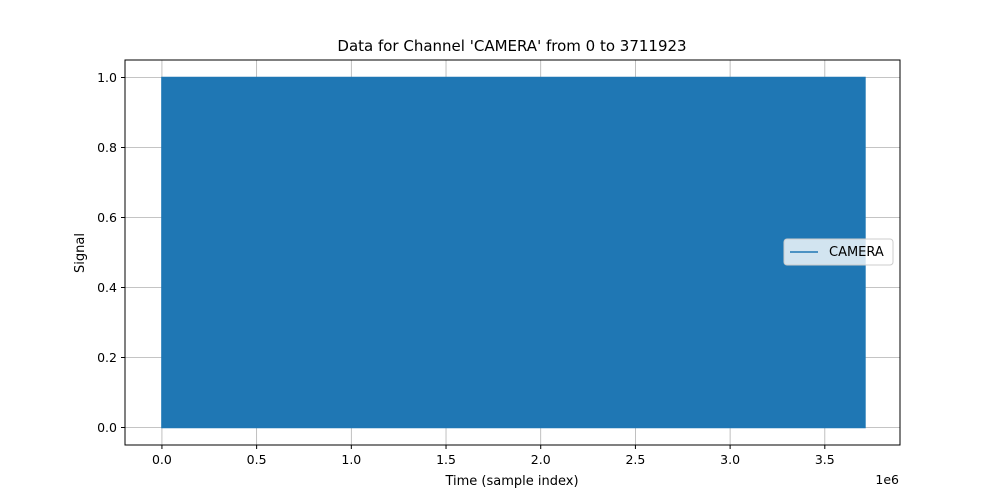 This screenshot has height=500, width=1000. What do you see at coordinates (107, 287) in the screenshot?
I see `y-tick-label: 0.4` at bounding box center [107, 287].